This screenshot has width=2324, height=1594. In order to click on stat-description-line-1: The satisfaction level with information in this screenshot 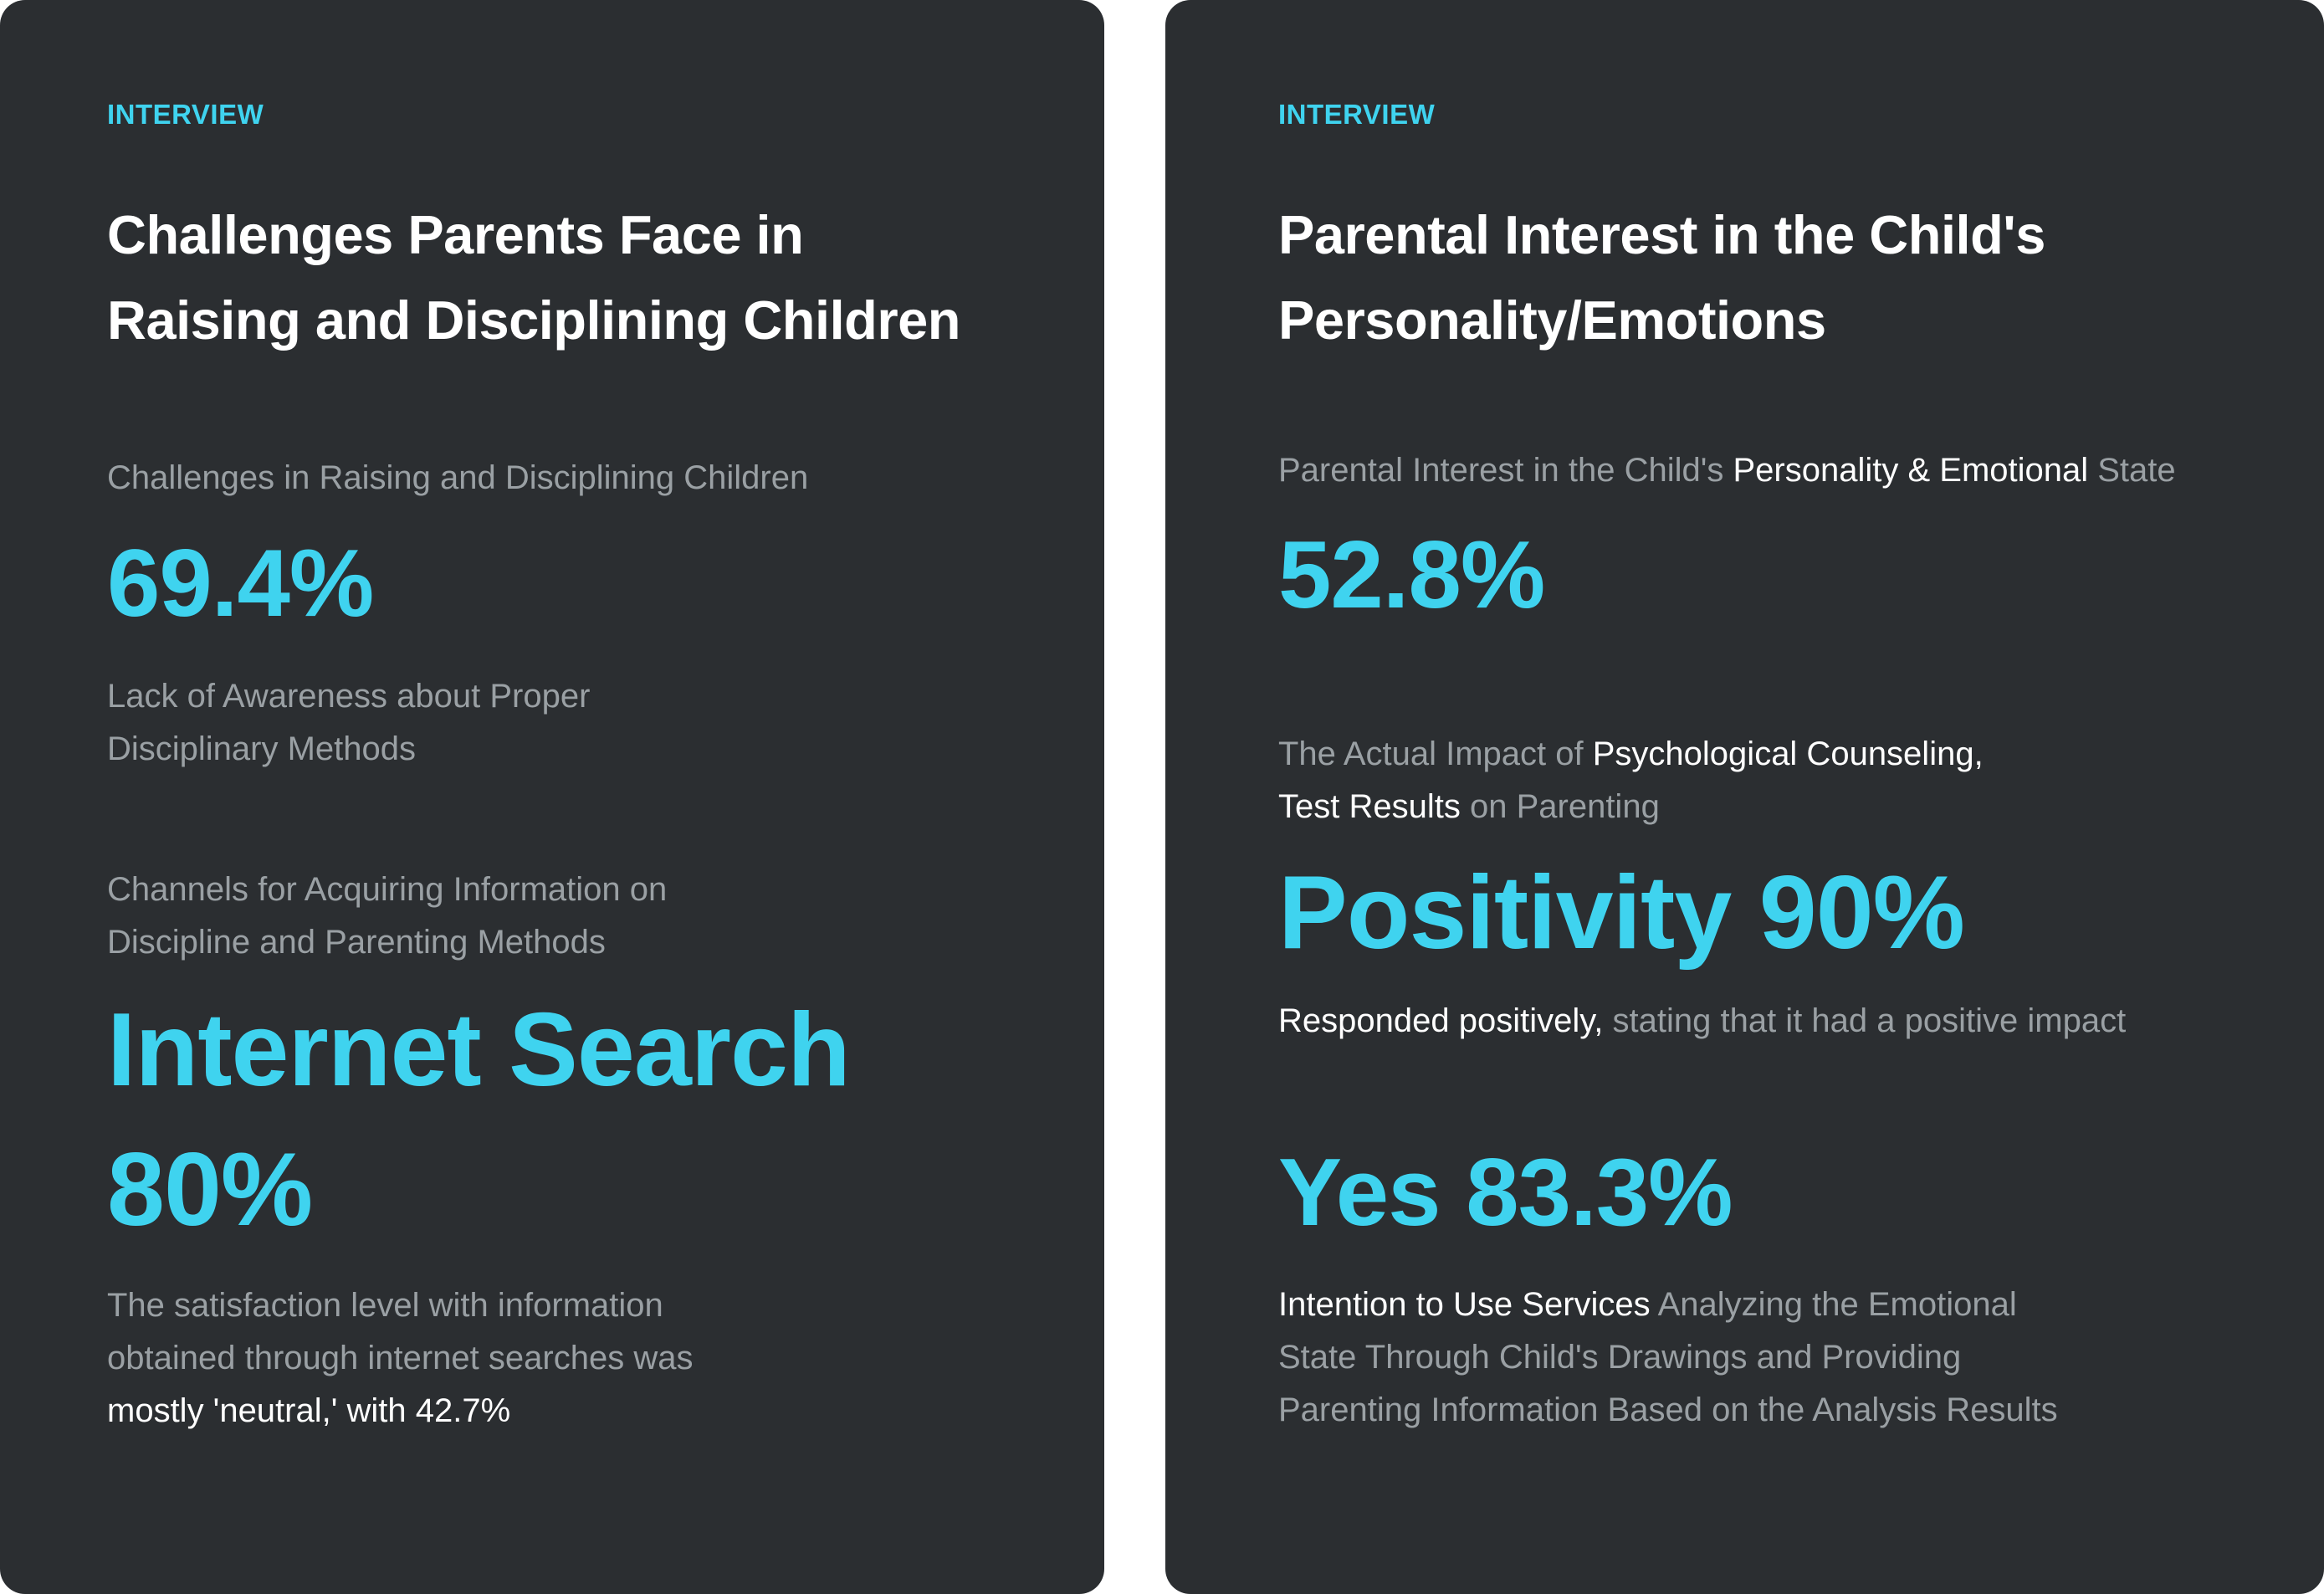, I will do `click(385, 1305)`.